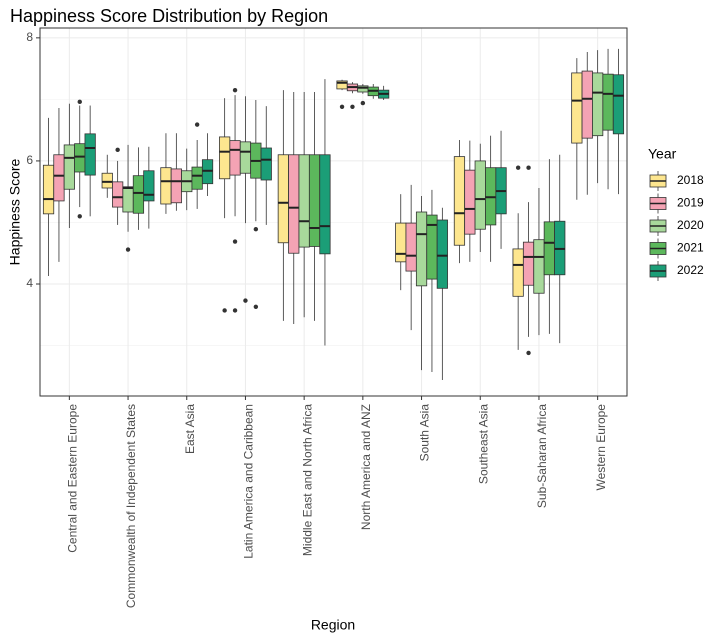 Image resolution: width=721 pixels, height=641 pixels. What do you see at coordinates (483, 444) in the screenshot?
I see `x-tick-label: Southeast Asia` at bounding box center [483, 444].